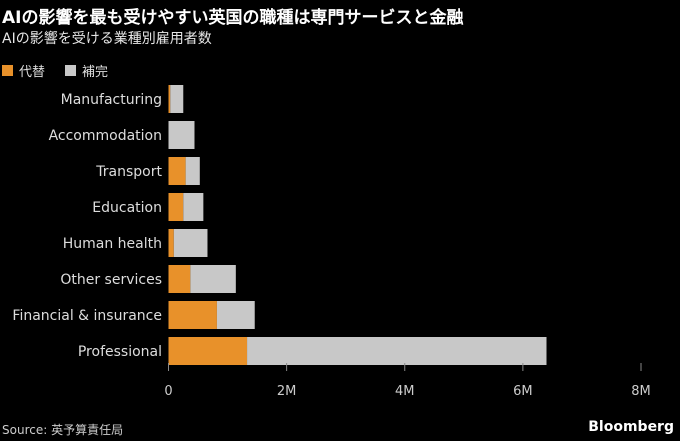  What do you see at coordinates (631, 427) in the screenshot?
I see `bloomberg-logo: Bloomberg` at bounding box center [631, 427].